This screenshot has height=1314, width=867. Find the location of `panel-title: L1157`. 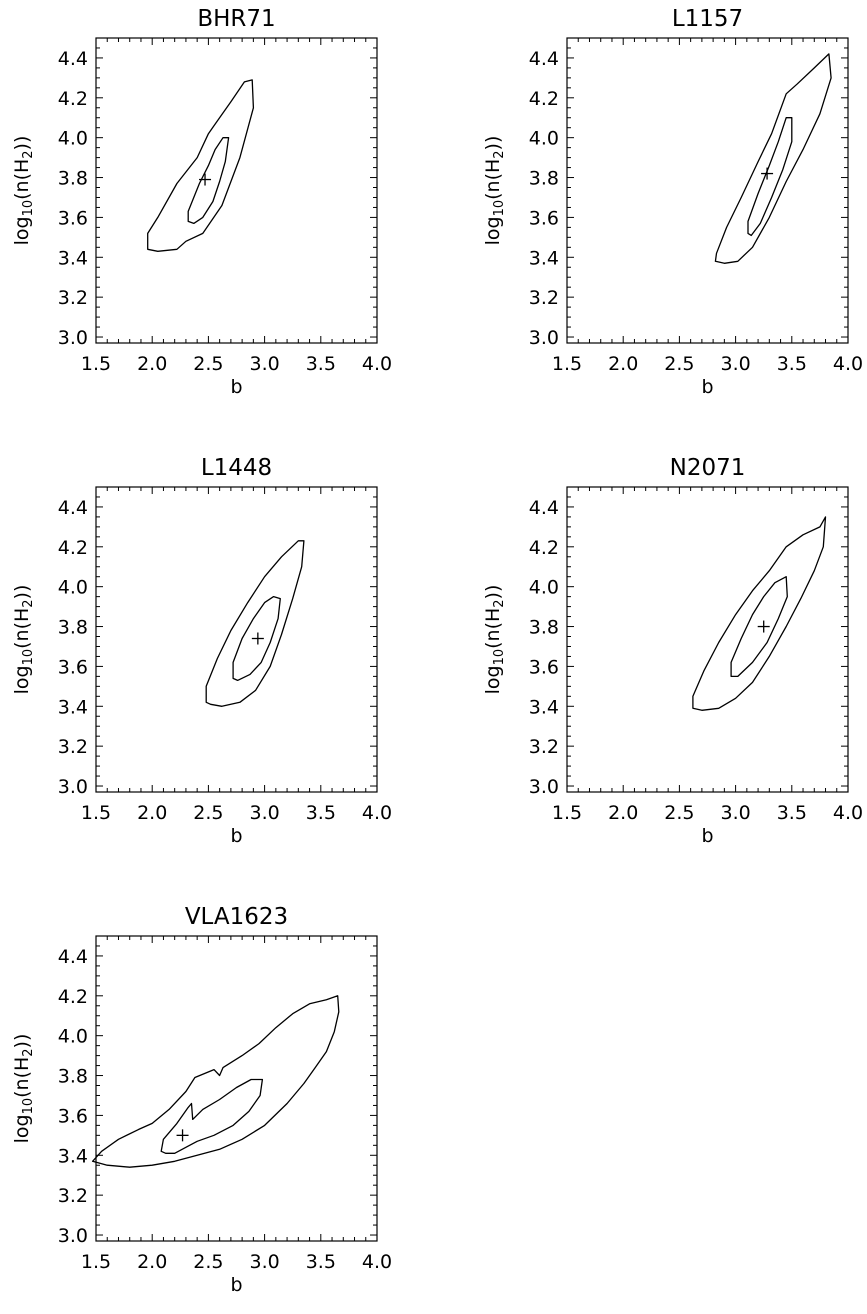

panel-title: L1157 is located at coordinates (707, 19).